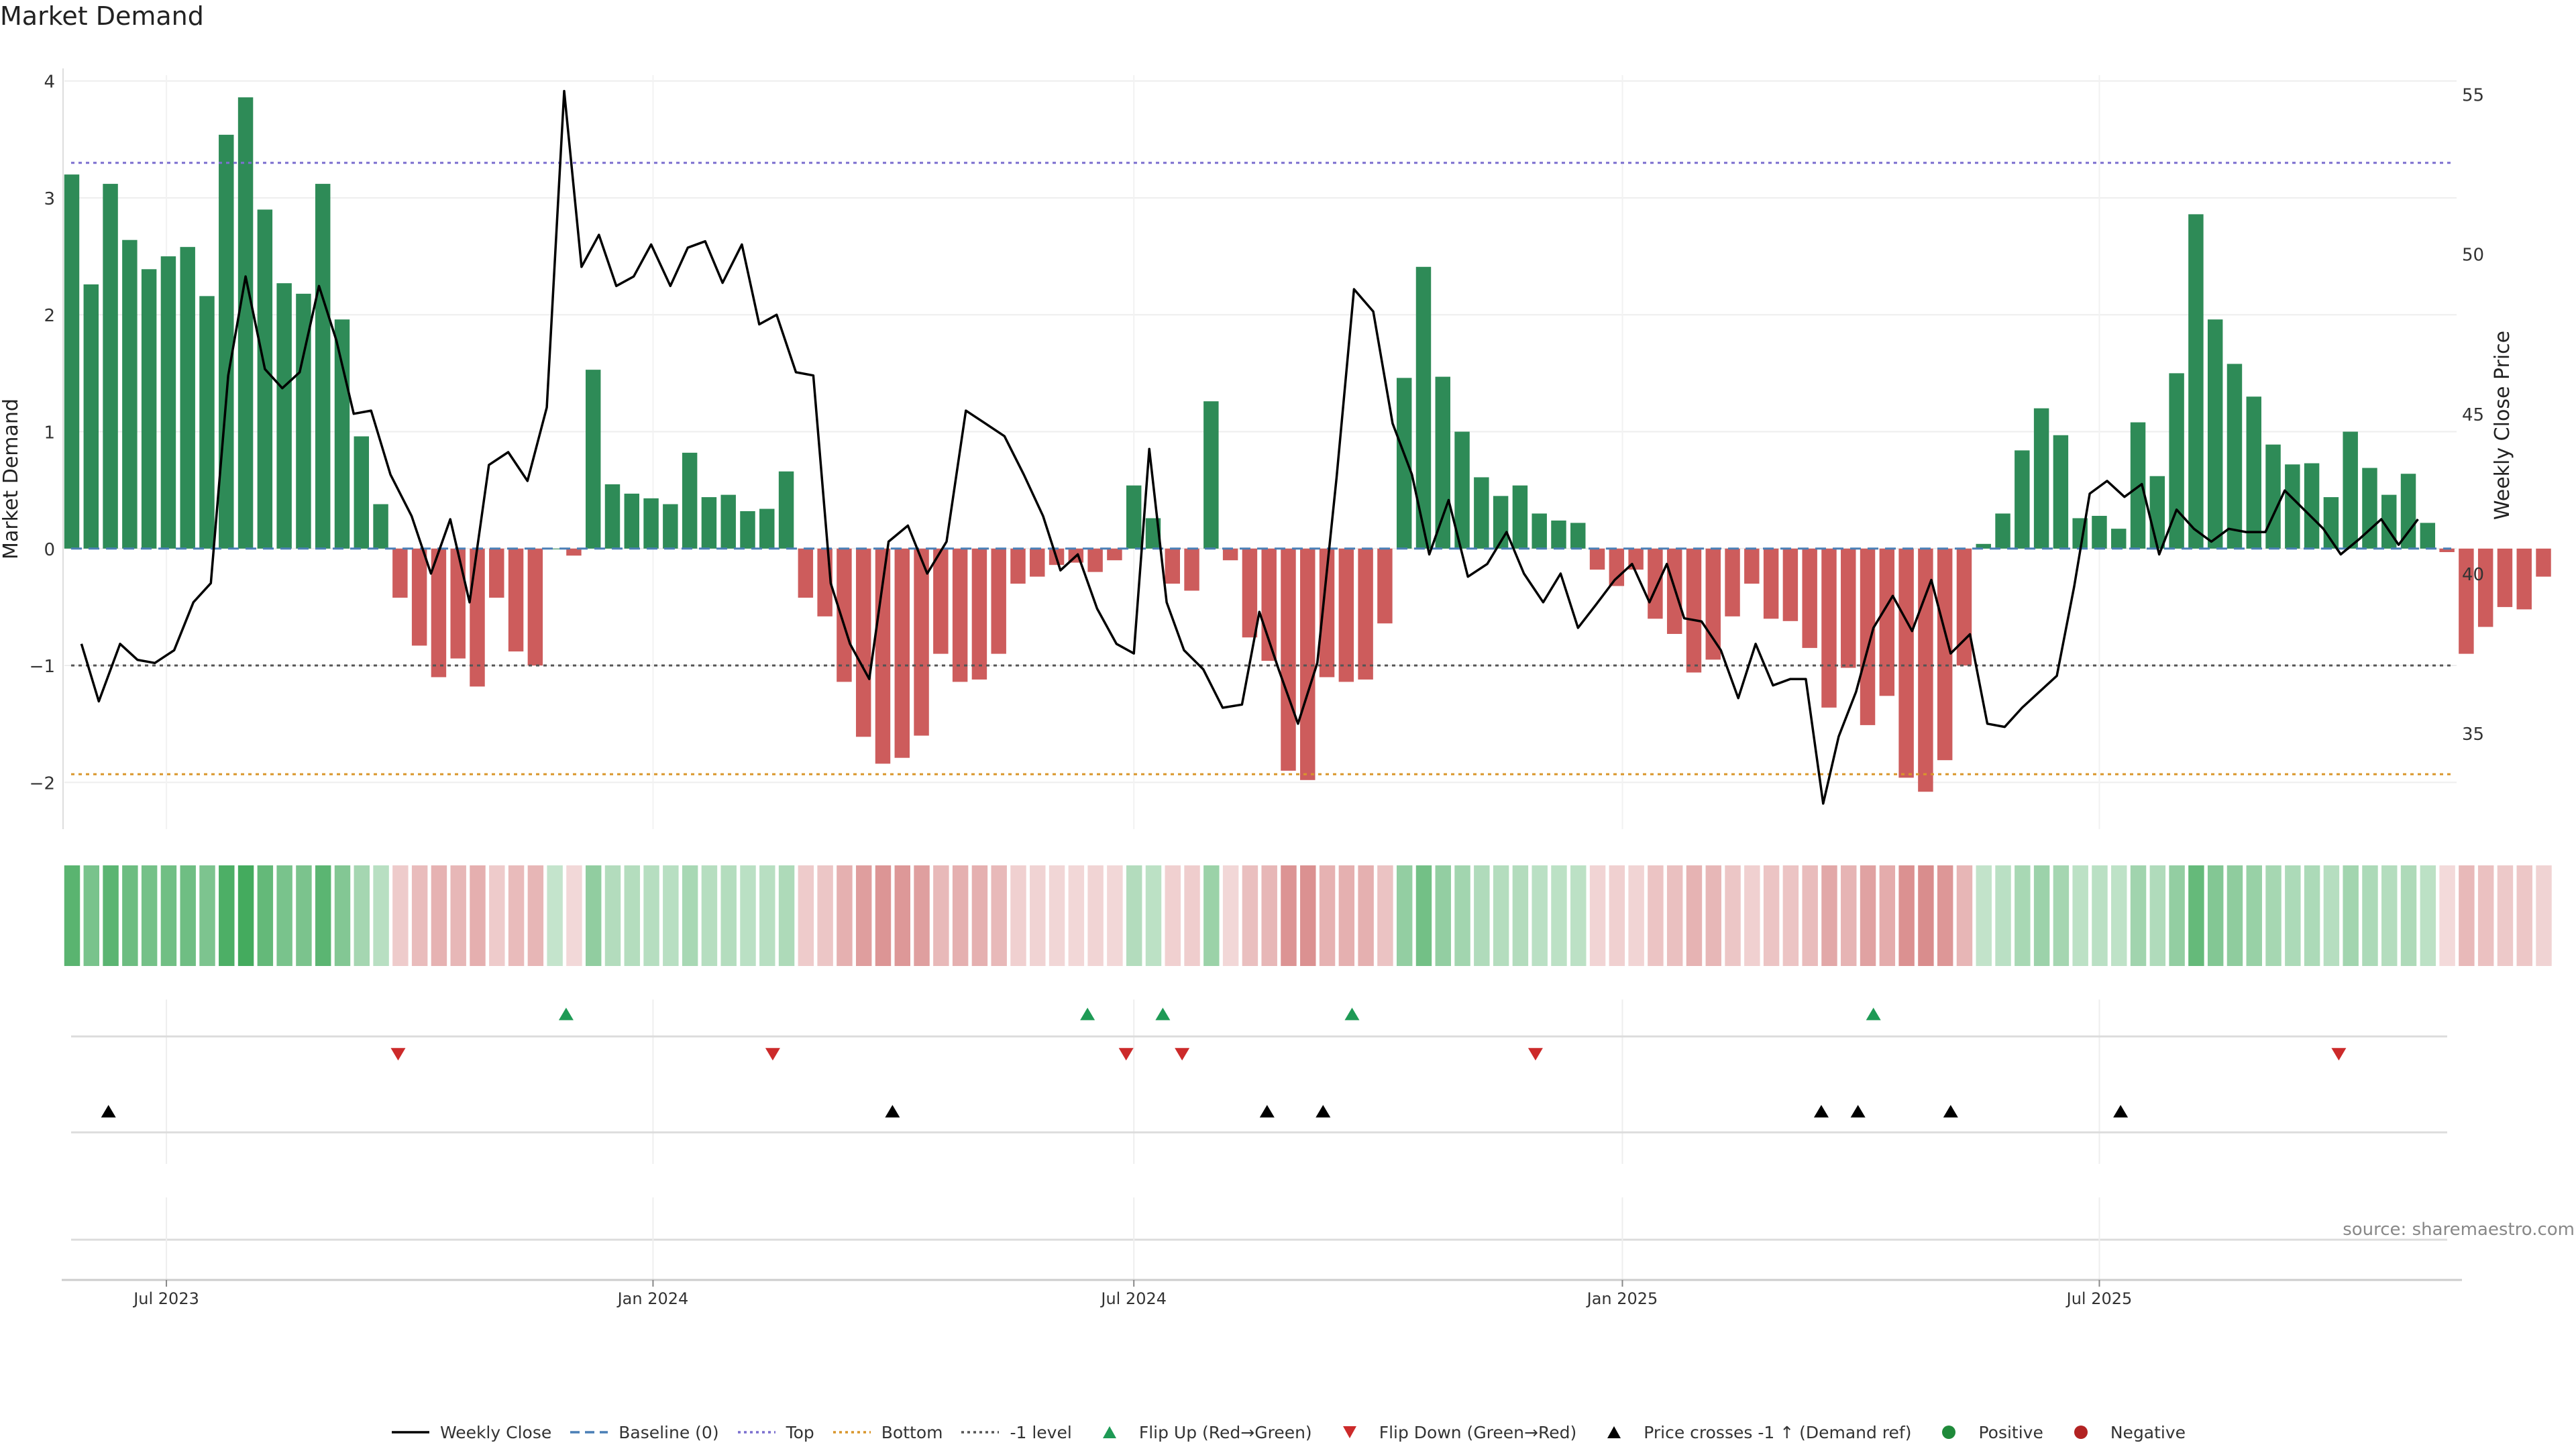 The image size is (2576, 1449). Describe the element at coordinates (102, 16) in the screenshot. I see `chart-title: Market Demand` at that location.